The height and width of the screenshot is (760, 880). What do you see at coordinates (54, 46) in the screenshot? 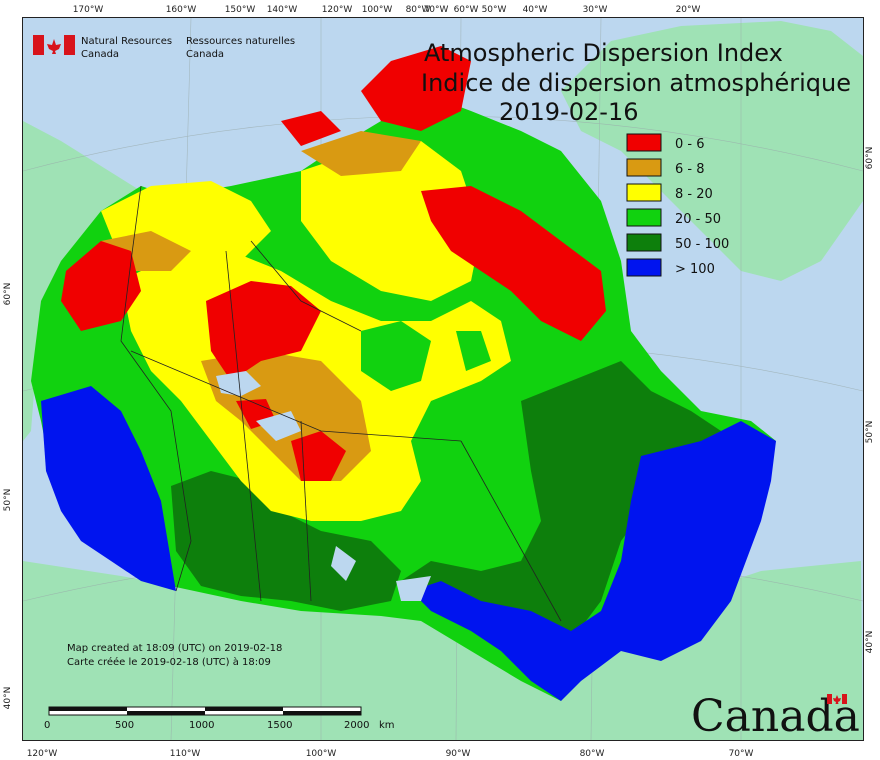
I see `maple-leaf-icon` at bounding box center [54, 46].